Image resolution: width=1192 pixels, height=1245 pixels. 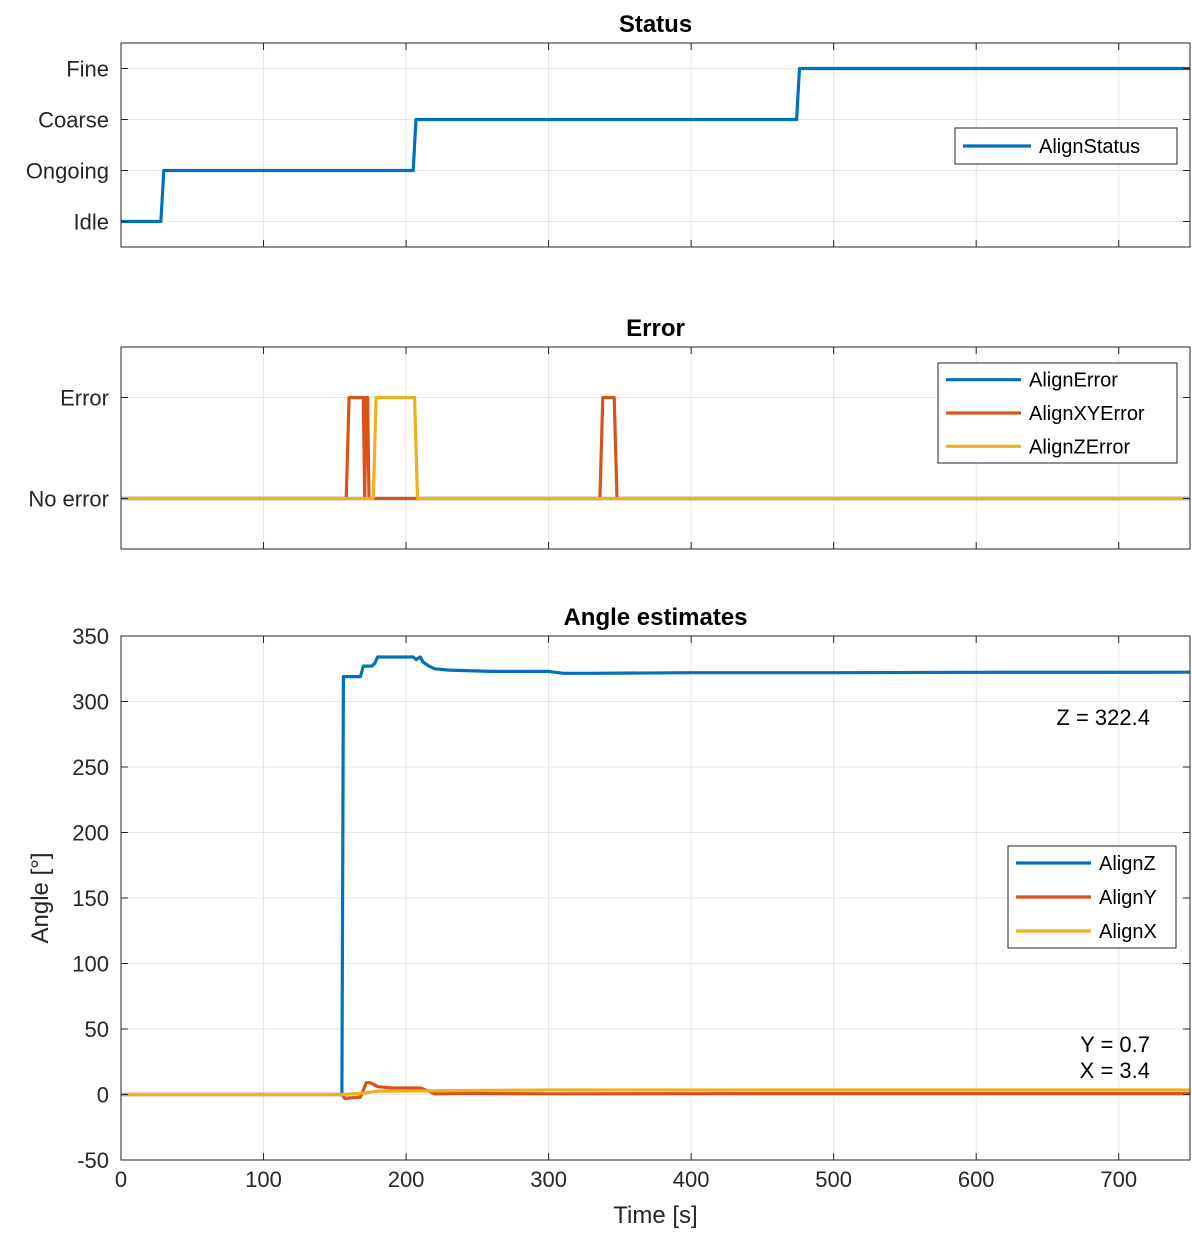 I want to click on series-line-aligny, so click(x=655, y=1090).